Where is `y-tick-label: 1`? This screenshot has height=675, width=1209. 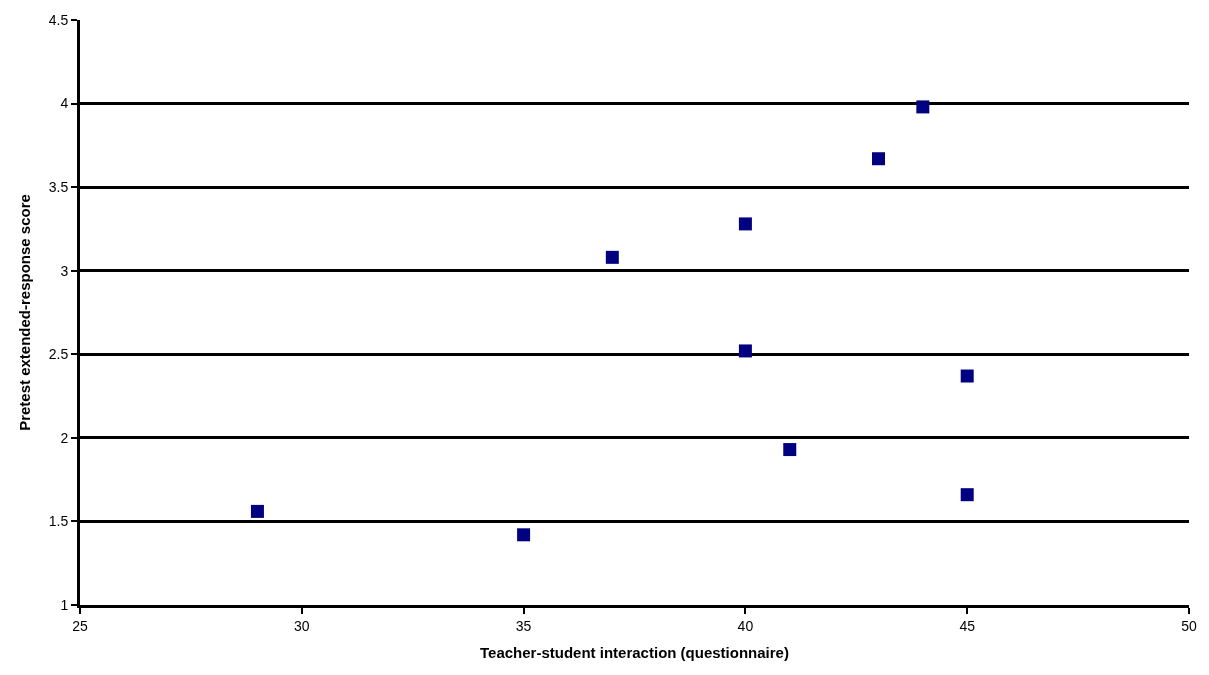
y-tick-label: 1 is located at coordinates (64, 604).